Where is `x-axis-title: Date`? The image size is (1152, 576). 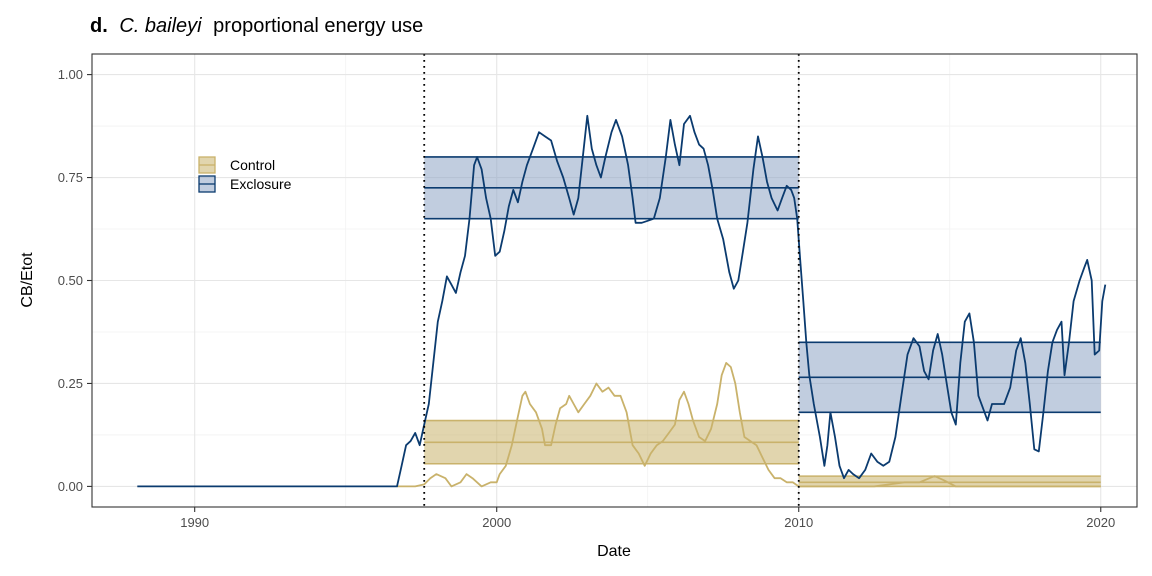
x-axis-title: Date is located at coordinates (614, 551).